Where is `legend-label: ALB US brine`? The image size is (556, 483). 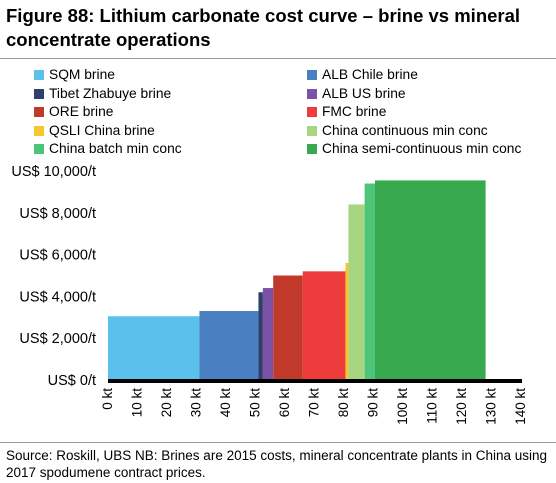 legend-label: ALB US brine is located at coordinates (364, 93).